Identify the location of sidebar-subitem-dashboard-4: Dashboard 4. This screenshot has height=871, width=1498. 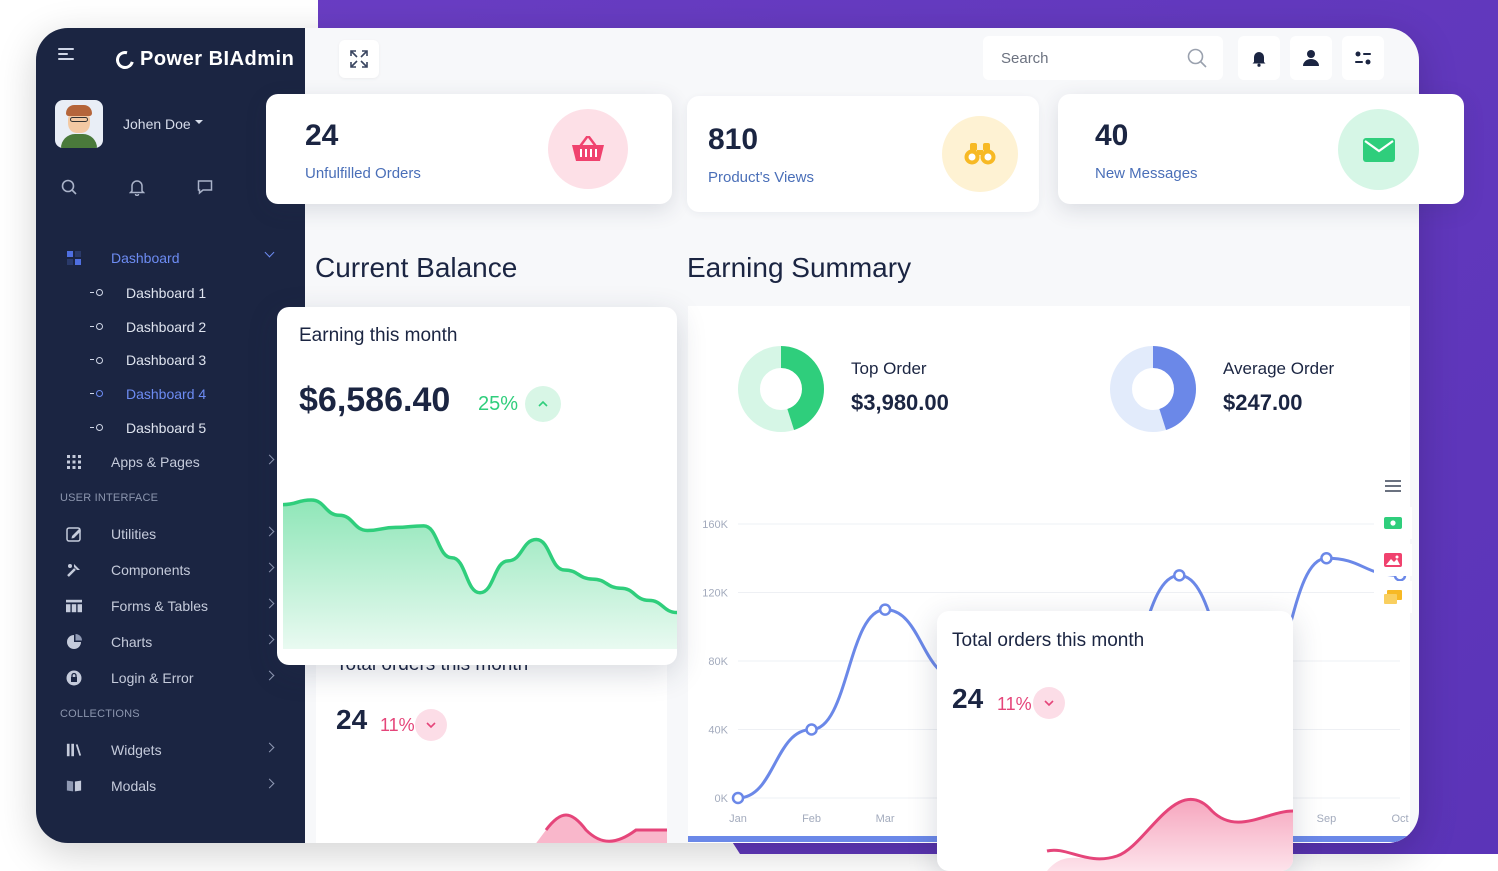
(170, 394).